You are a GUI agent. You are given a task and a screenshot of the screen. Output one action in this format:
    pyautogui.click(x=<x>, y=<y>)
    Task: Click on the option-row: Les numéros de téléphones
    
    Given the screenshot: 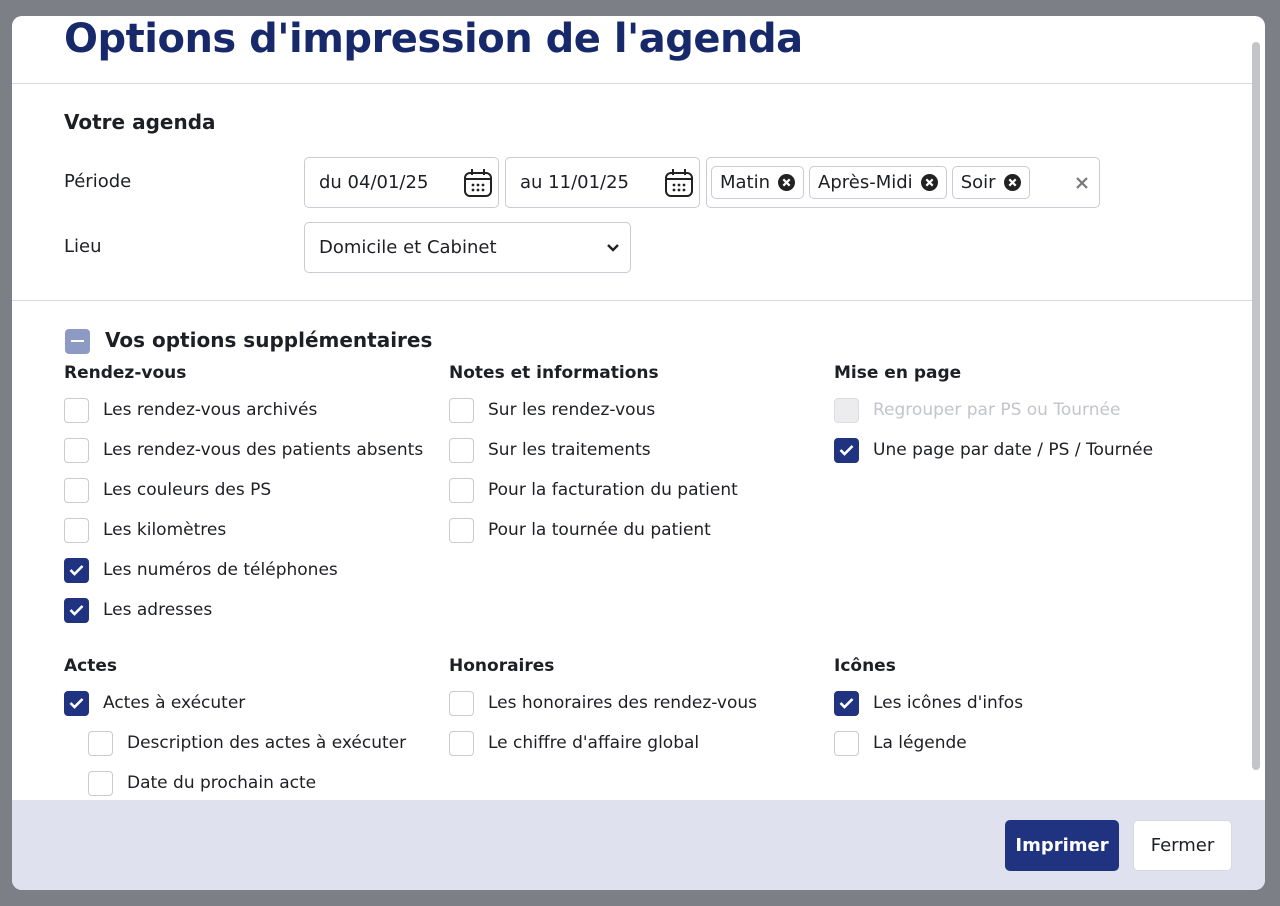 What is the action you would take?
    pyautogui.click(x=256, y=570)
    